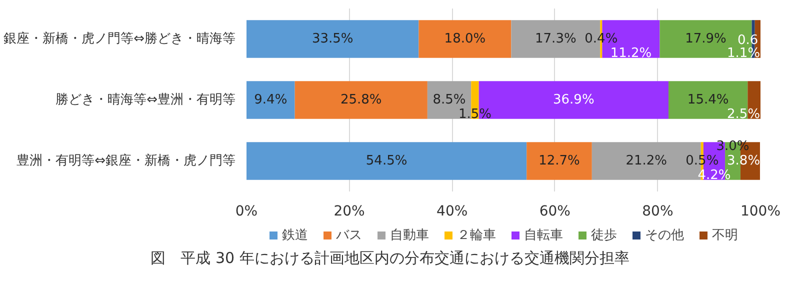  I want to click on legend-label: 徒歩, so click(604, 235).